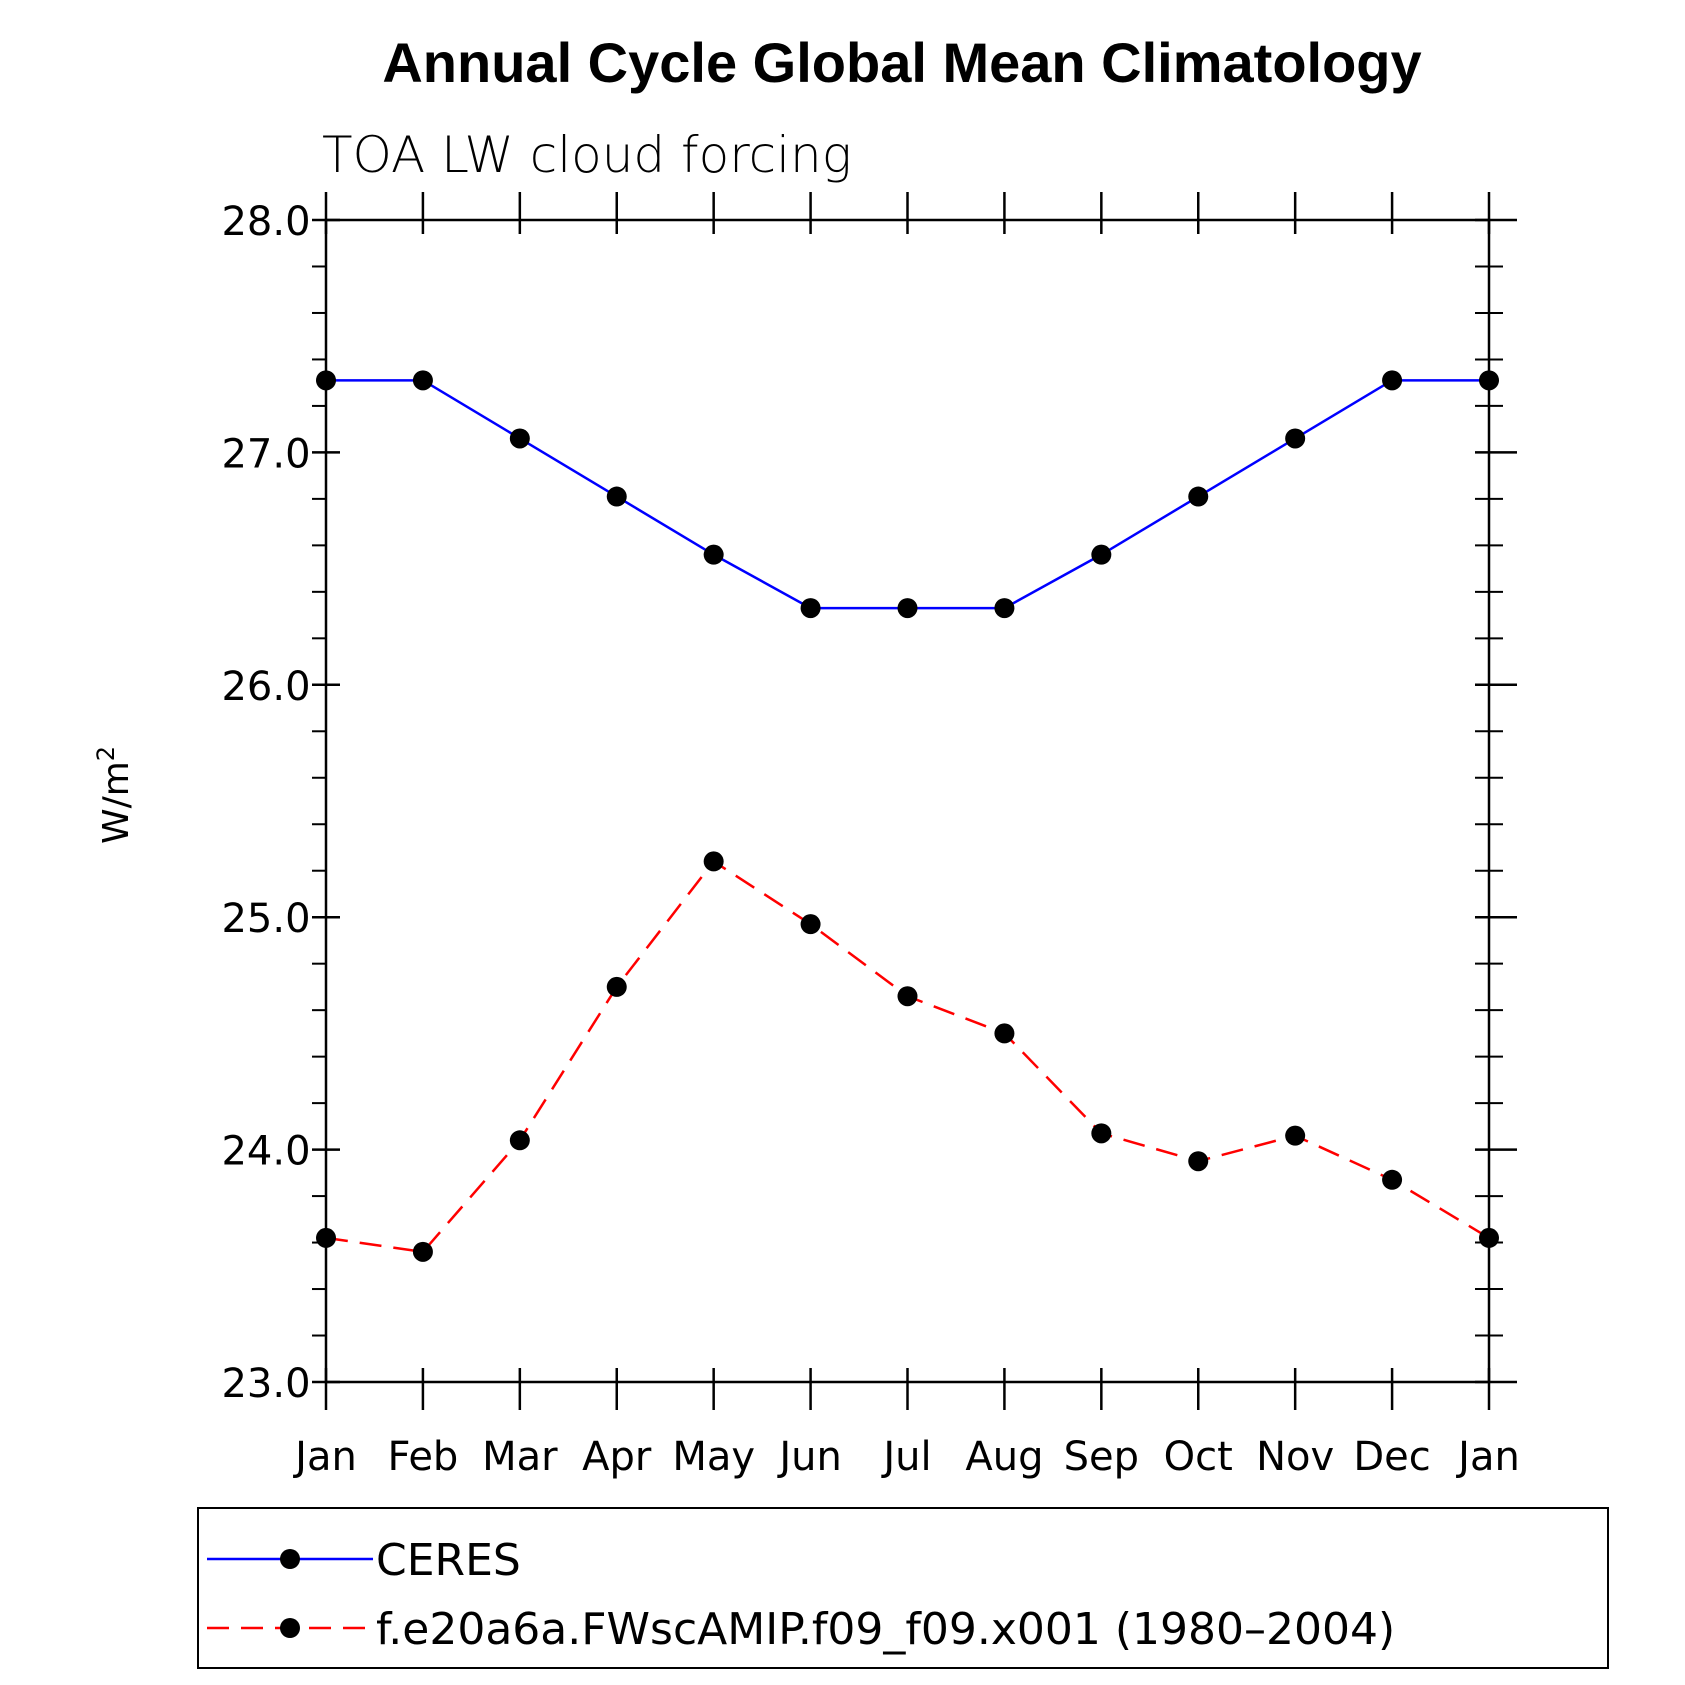 The height and width of the screenshot is (1685, 1685). I want to click on x-tick-label-aug: Aug, so click(1004, 1457).